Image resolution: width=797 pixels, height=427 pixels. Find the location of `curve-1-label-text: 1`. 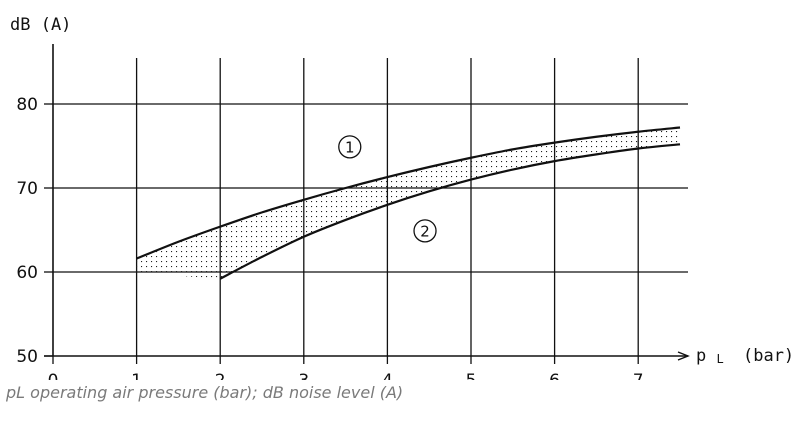

curve-1-label-text: 1 is located at coordinates (350, 147).